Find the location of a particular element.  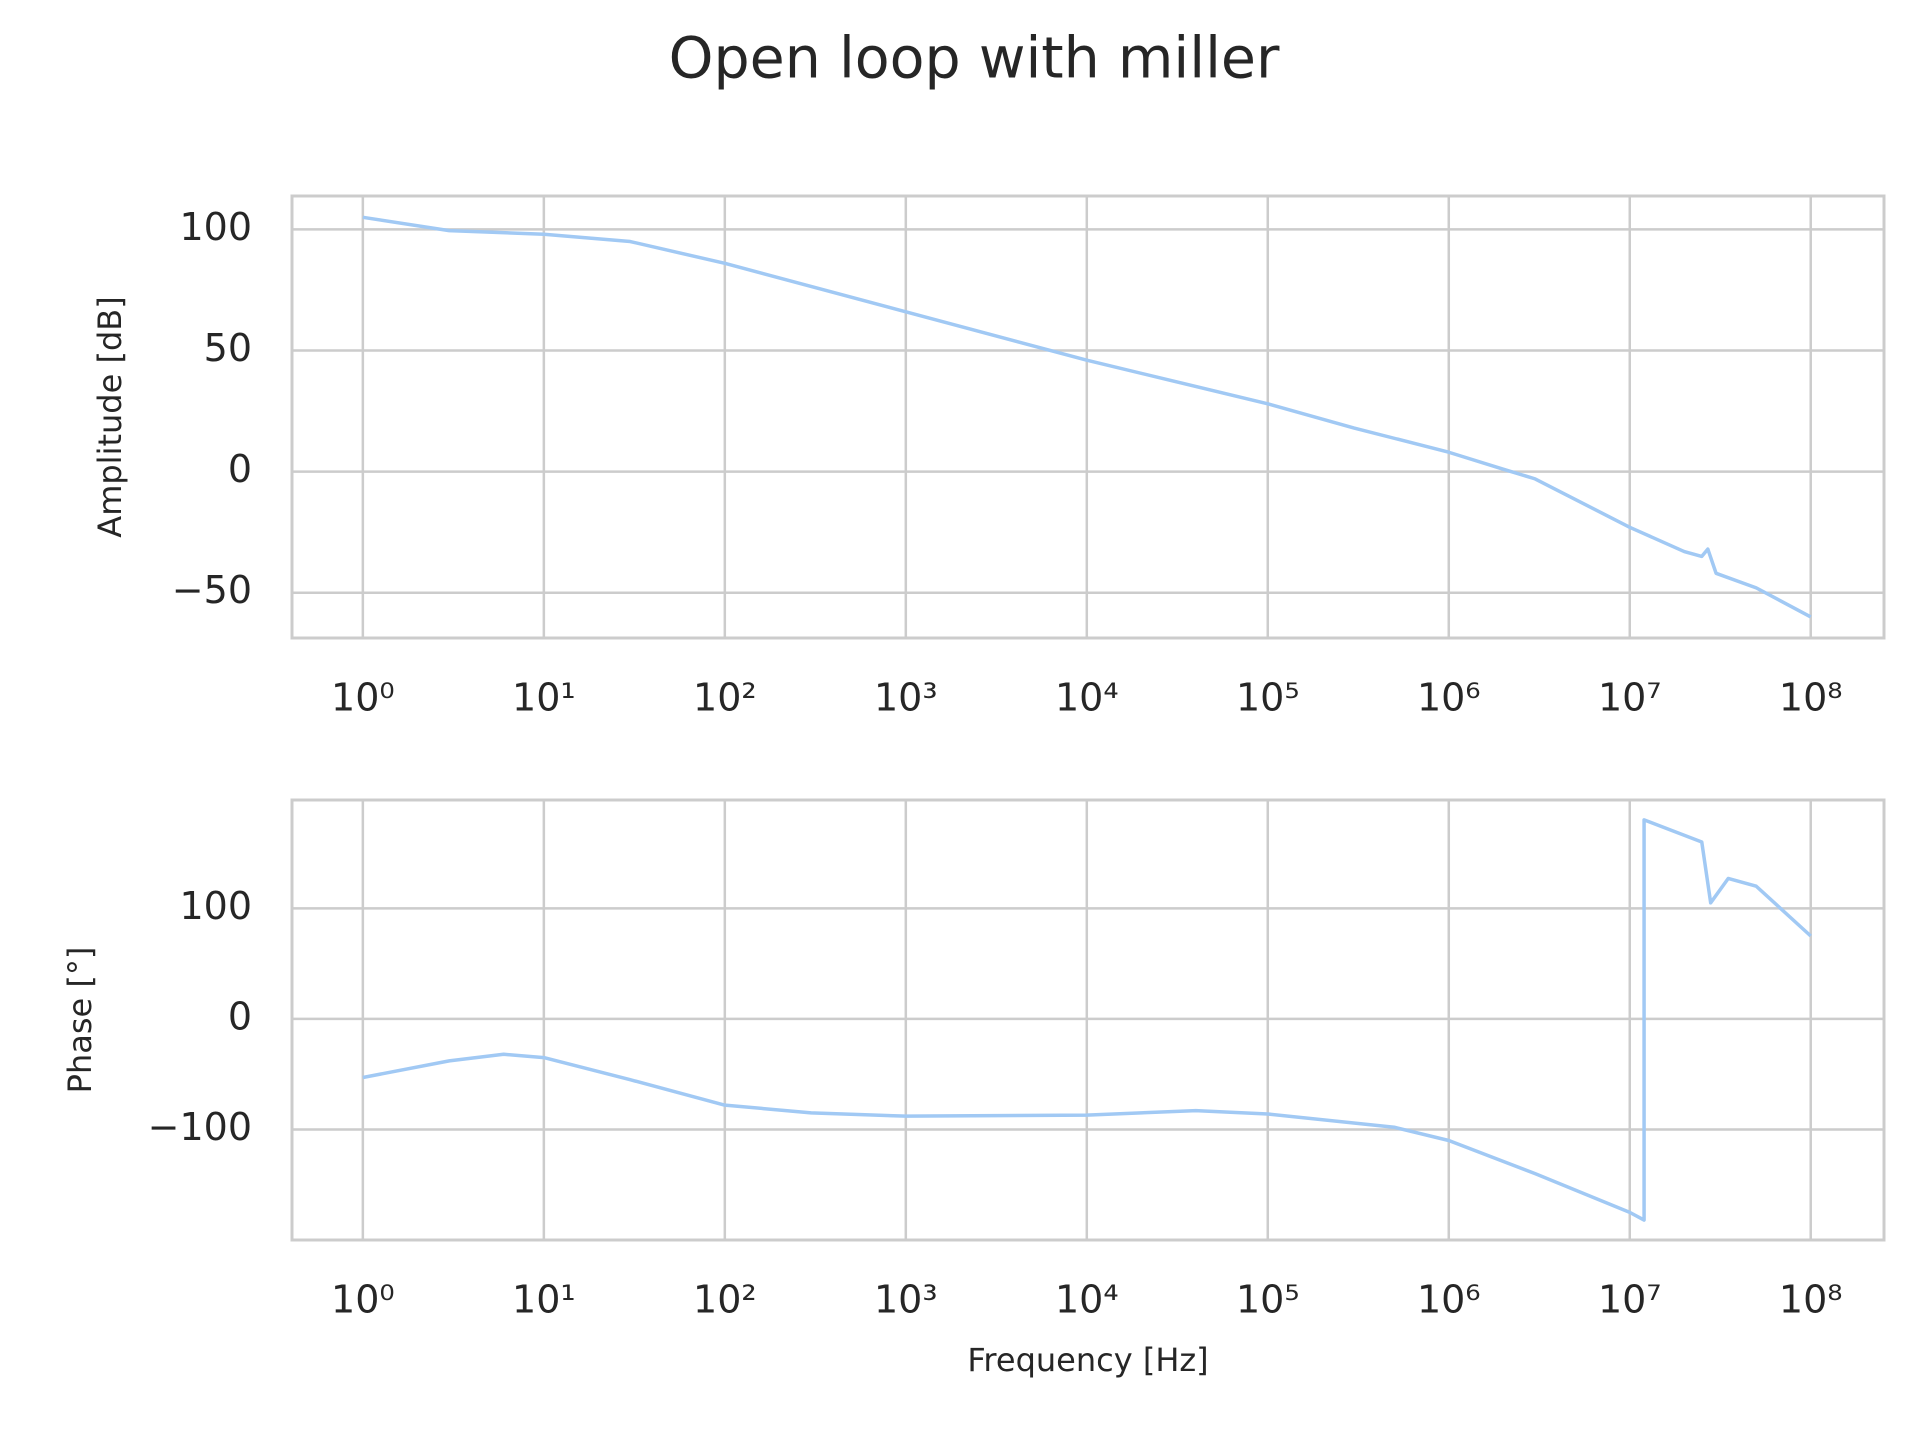

y-tick-label: 50 is located at coordinates (228, 348).